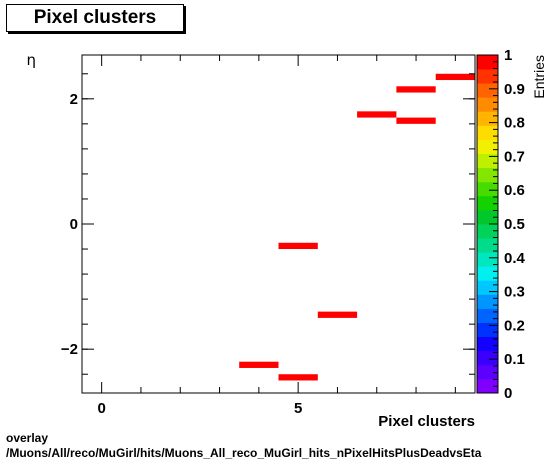  What do you see at coordinates (27, 438) in the screenshot?
I see `footer-line-overlay: overlay` at bounding box center [27, 438].